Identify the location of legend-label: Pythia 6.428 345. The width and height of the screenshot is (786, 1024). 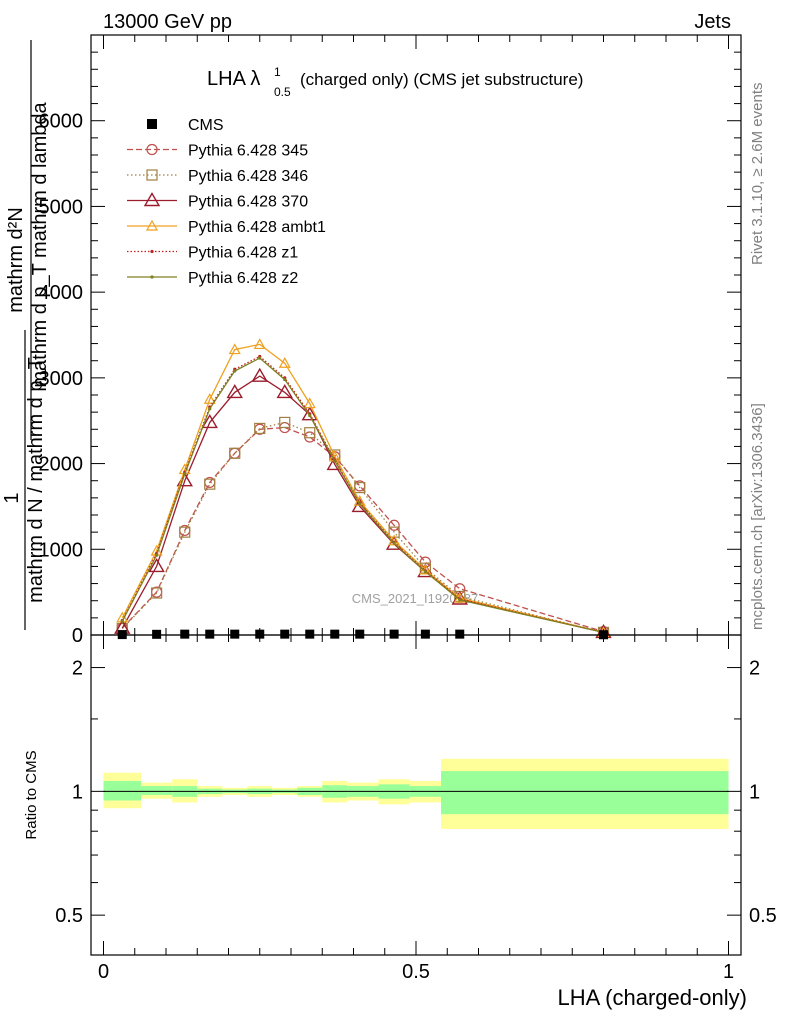
(248, 151).